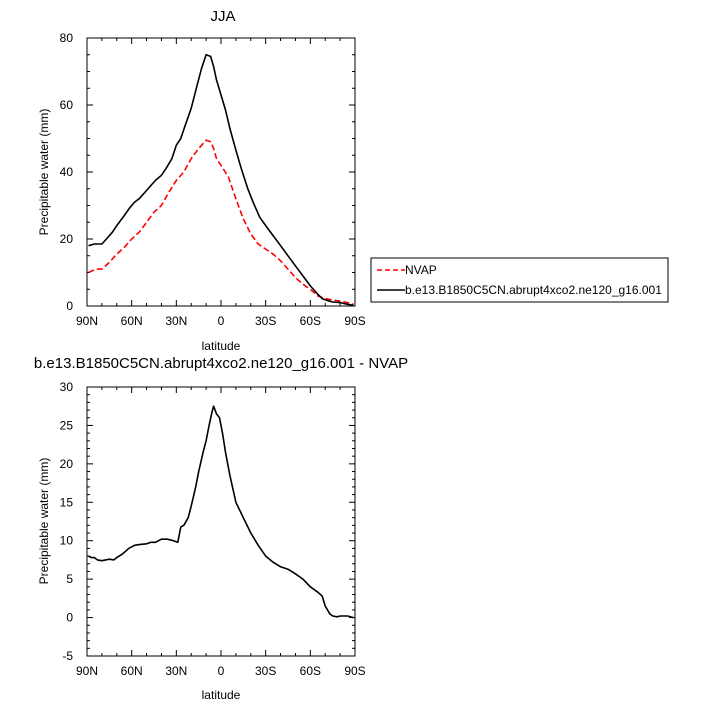 The height and width of the screenshot is (708, 708). Describe the element at coordinates (69, 579) in the screenshot. I see `bottom-y-tick-label: 5` at that location.